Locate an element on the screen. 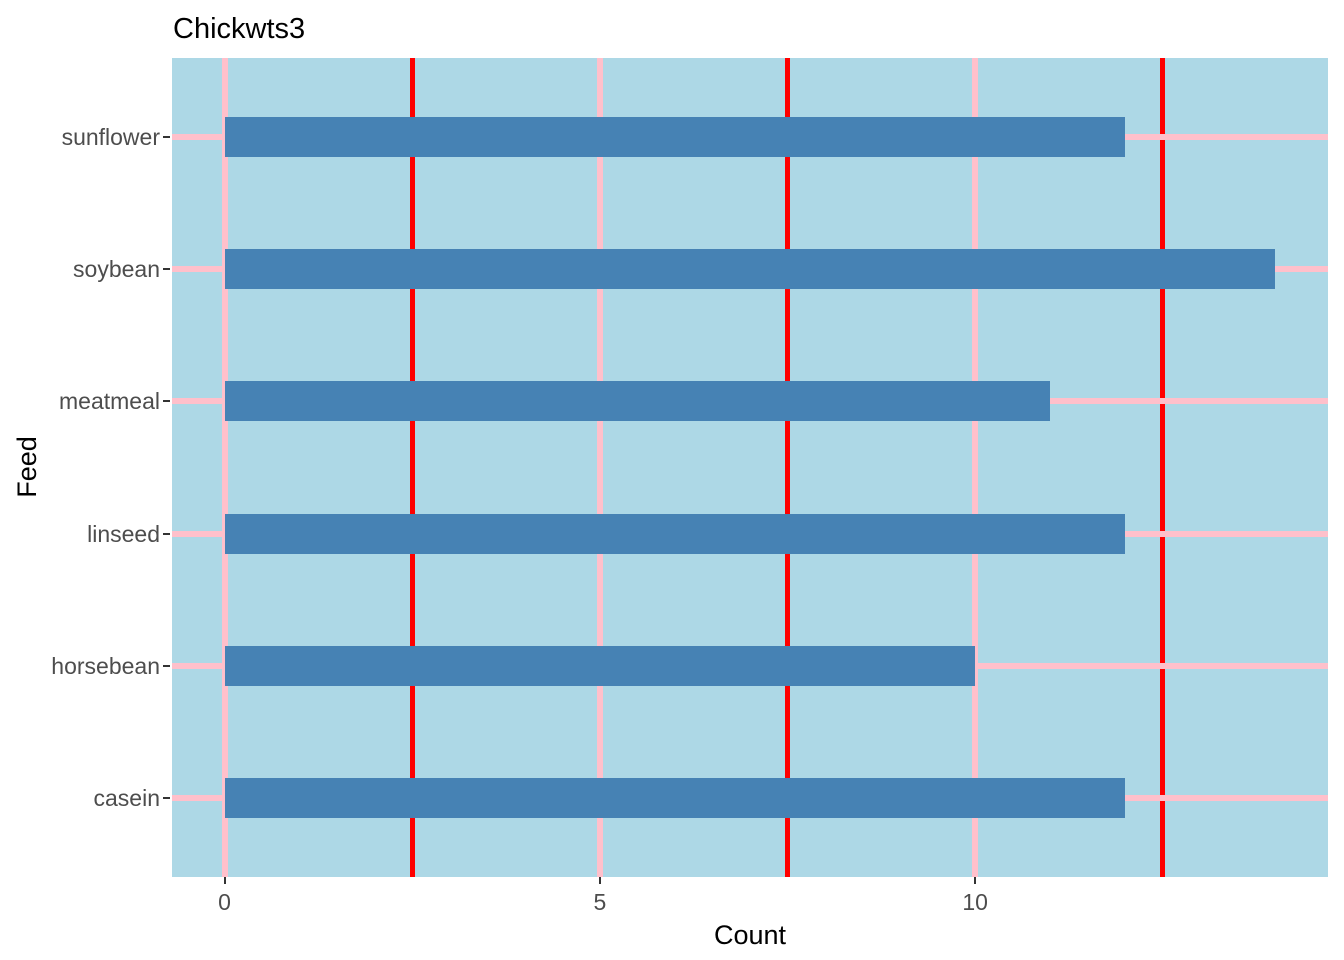 This screenshot has width=1344, height=960. y-tick-label-sunflower: sunflower is located at coordinates (110, 137).